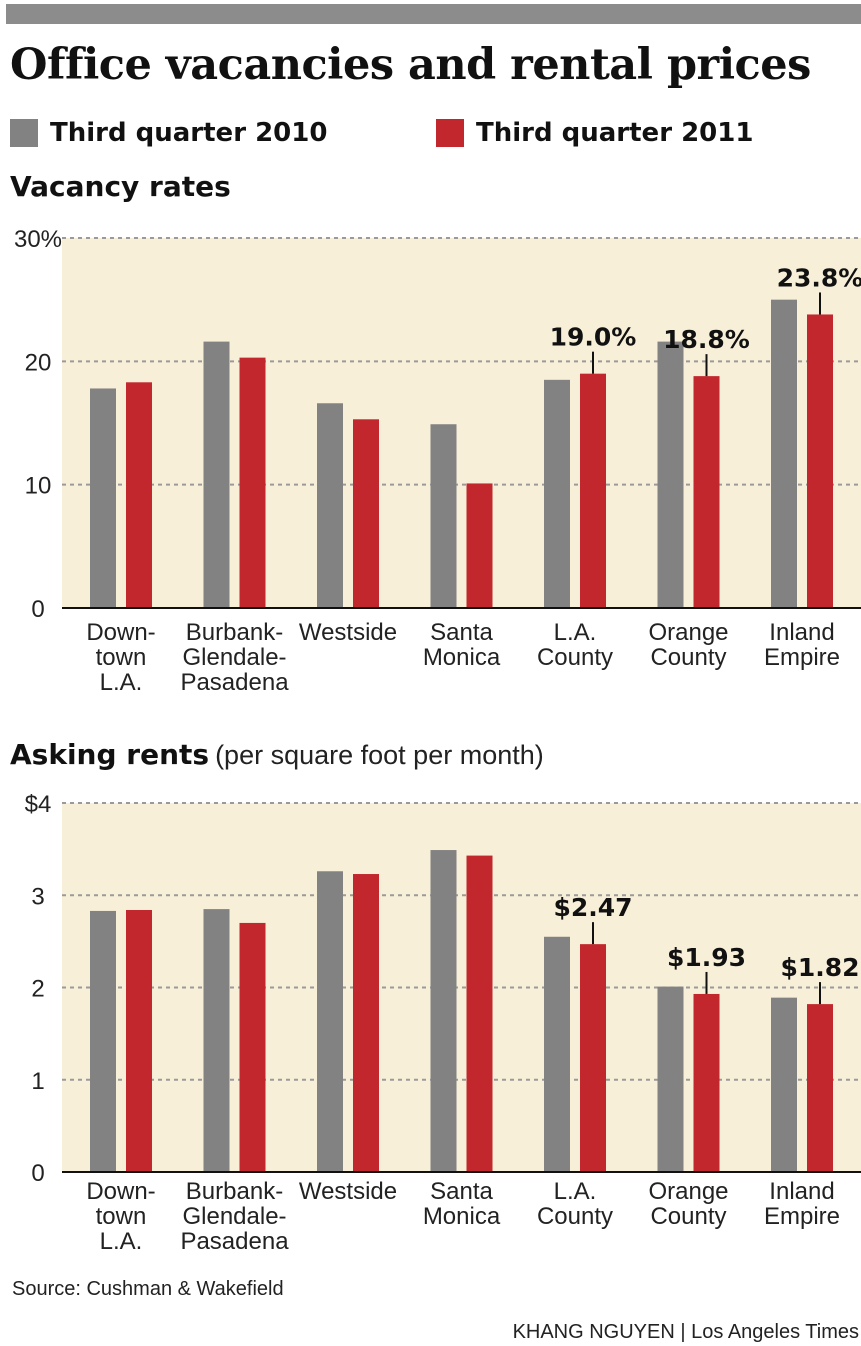 The image size is (861, 1346). I want to click on y-tick-label: 20, so click(38, 362).